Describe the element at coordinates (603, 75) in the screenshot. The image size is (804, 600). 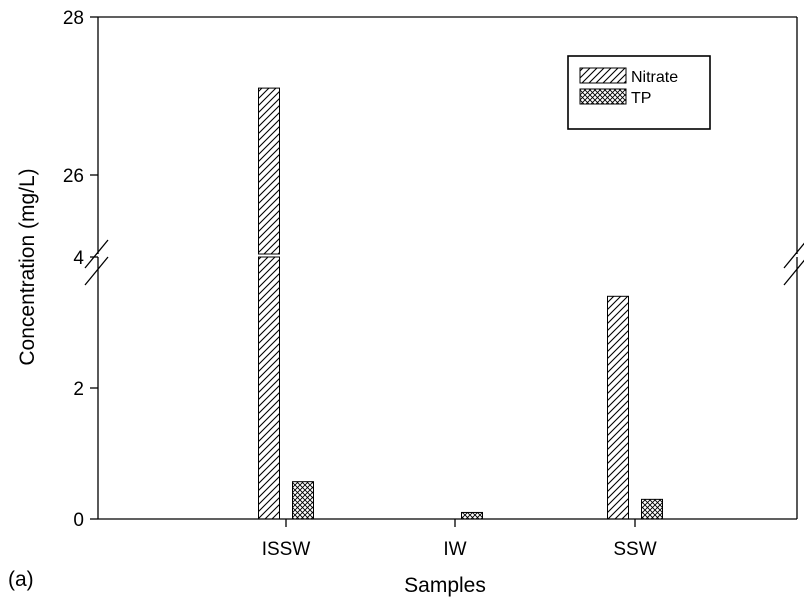
I see `legend-swatch-nitrate` at that location.